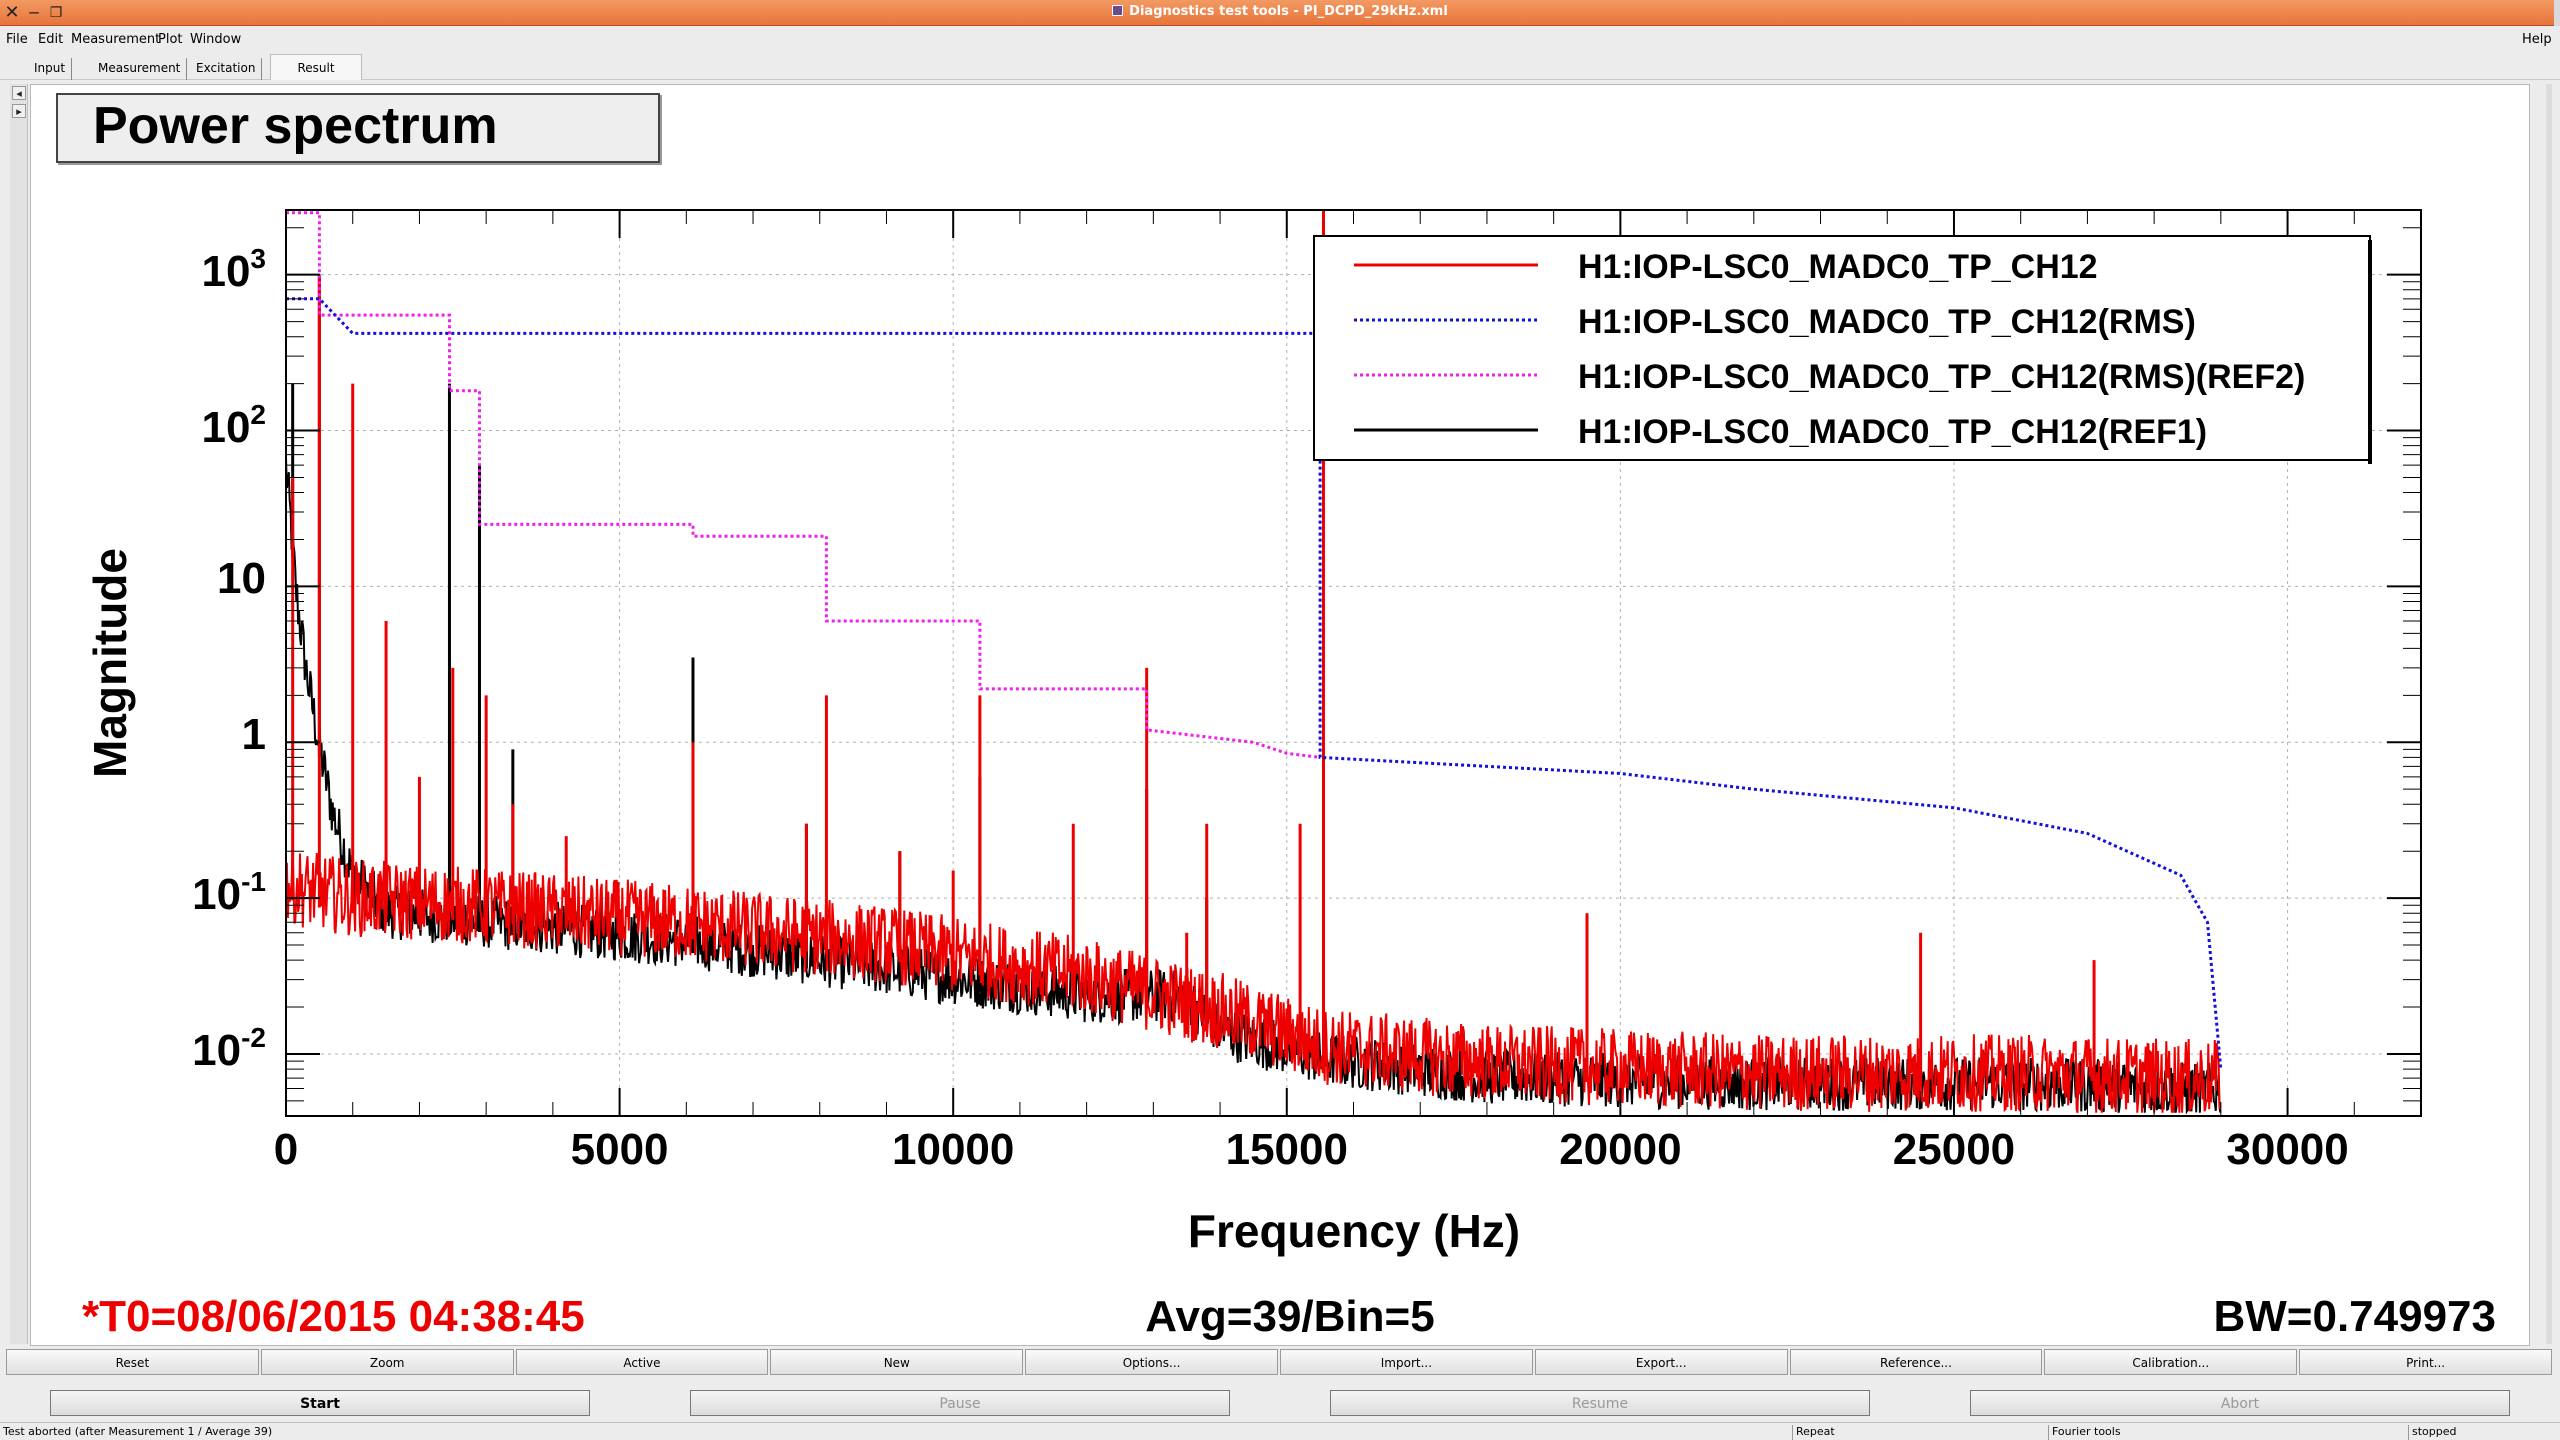 This screenshot has height=1440, width=2560. I want to click on x-axis-label: Frequency (Hz), so click(1354, 1231).